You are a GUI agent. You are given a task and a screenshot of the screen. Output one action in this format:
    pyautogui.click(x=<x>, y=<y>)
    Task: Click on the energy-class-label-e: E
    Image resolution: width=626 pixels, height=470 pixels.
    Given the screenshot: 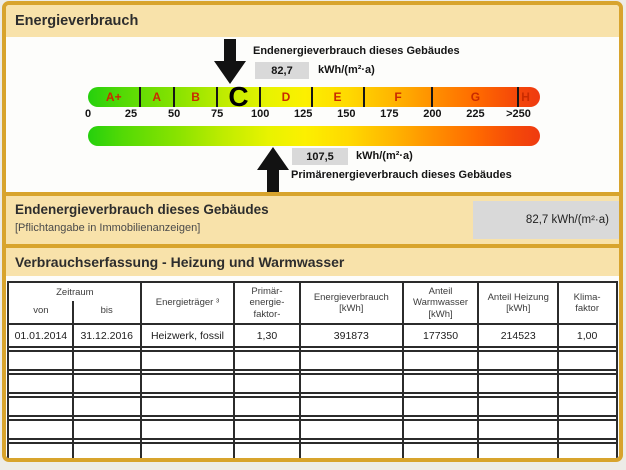 What is the action you would take?
    pyautogui.click(x=337, y=97)
    